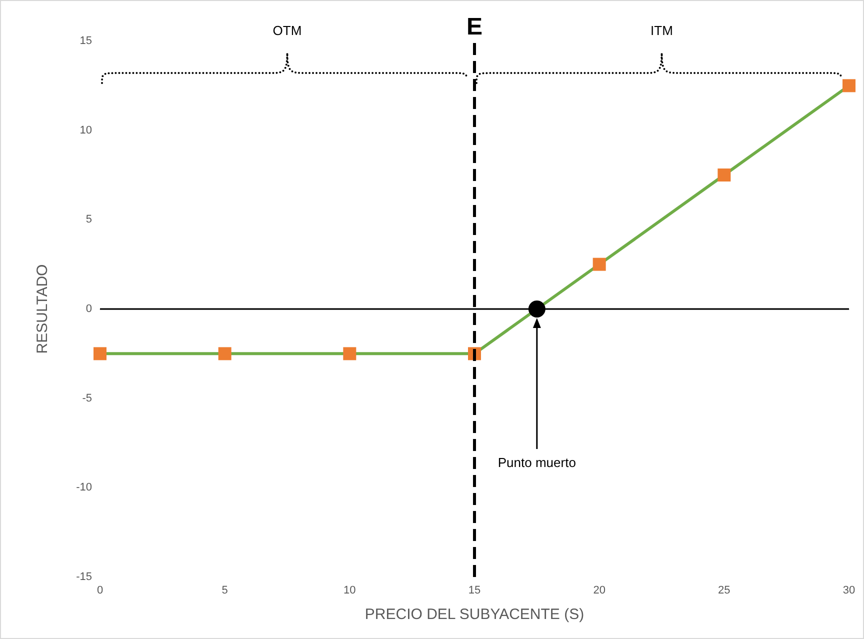 This screenshot has height=639, width=864. What do you see at coordinates (474, 590) in the screenshot?
I see `x-tick-label: 15` at bounding box center [474, 590].